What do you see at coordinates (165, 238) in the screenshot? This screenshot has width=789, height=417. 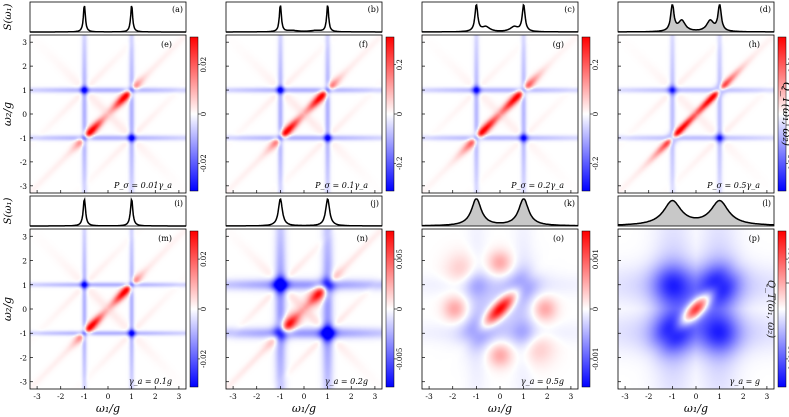 I see `panel-label-m: (m)` at bounding box center [165, 238].